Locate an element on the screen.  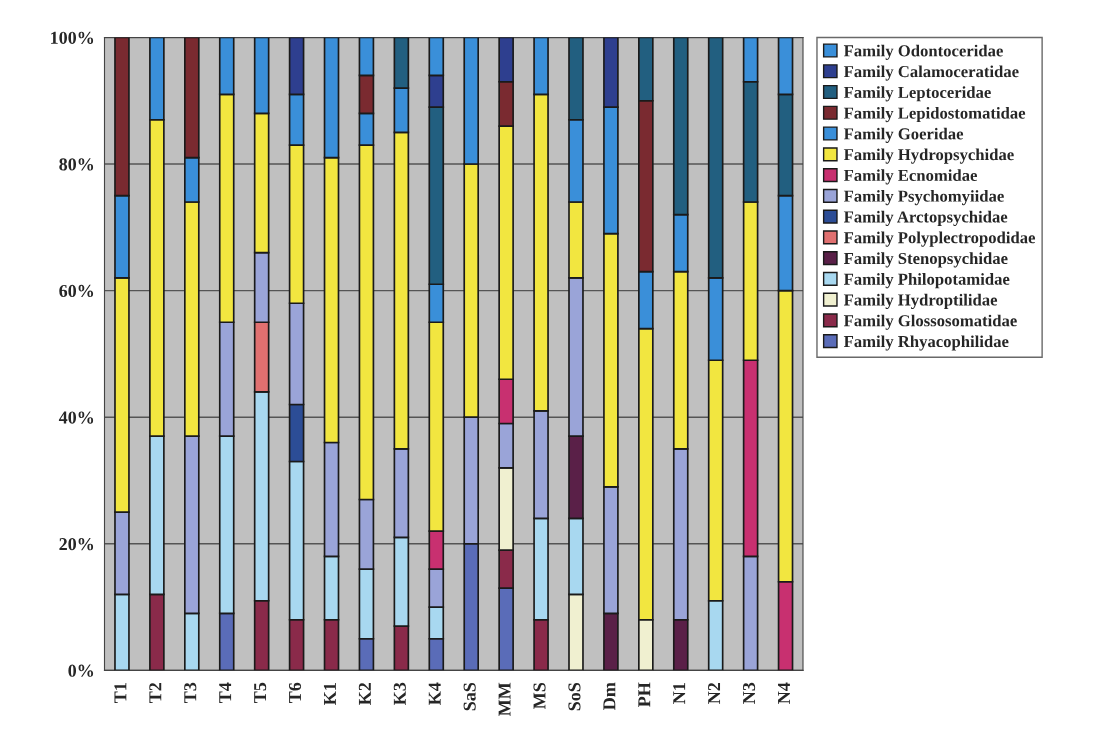
x-tick-label: T1 is located at coordinates (120, 693).